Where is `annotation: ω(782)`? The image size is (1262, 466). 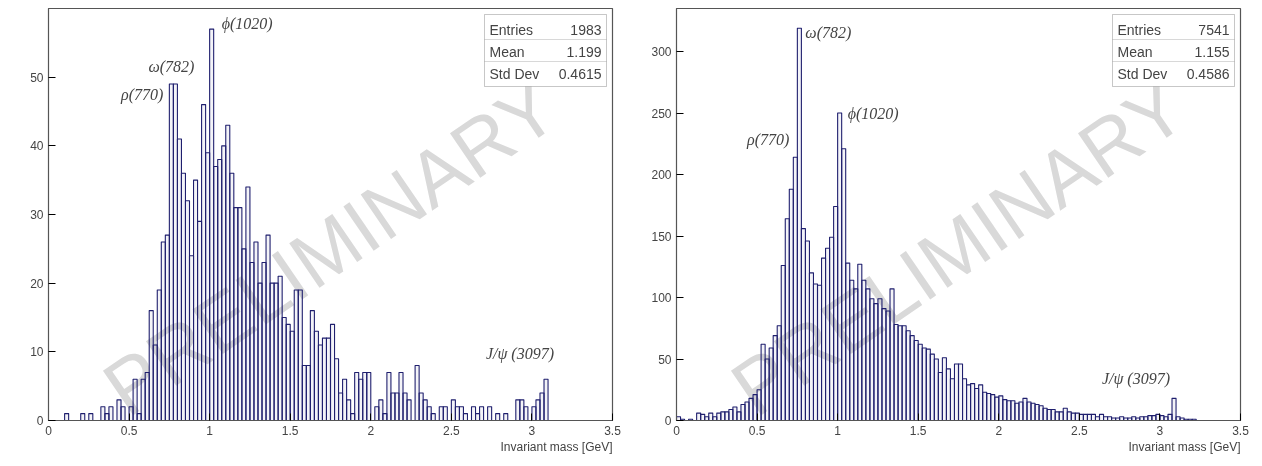 annotation: ω(782) is located at coordinates (828, 32).